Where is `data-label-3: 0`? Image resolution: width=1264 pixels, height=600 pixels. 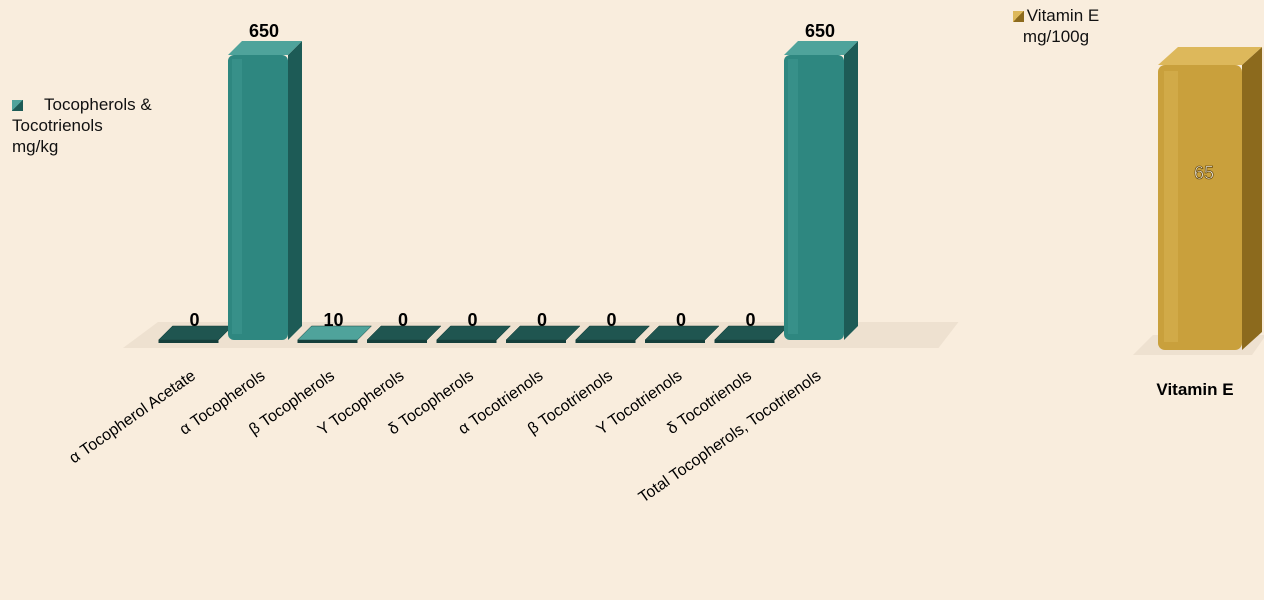 data-label-3: 0 is located at coordinates (403, 320).